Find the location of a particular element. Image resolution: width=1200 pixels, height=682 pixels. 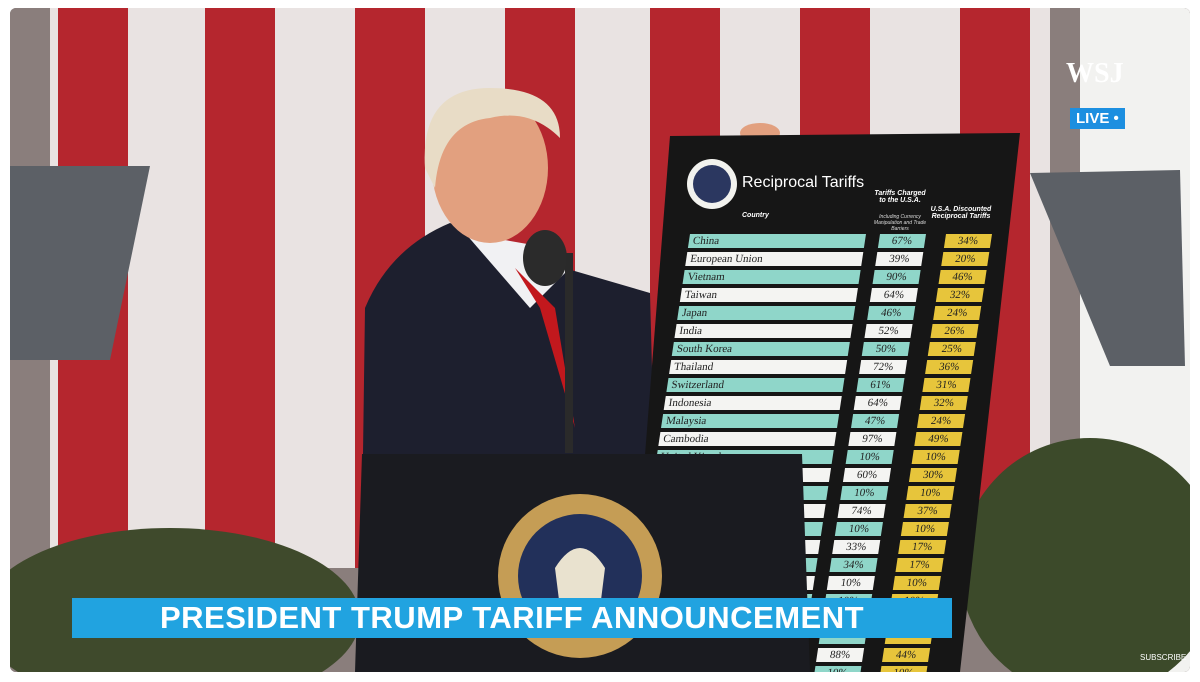

wsj-logo: WSJ is located at coordinates (1095, 73).